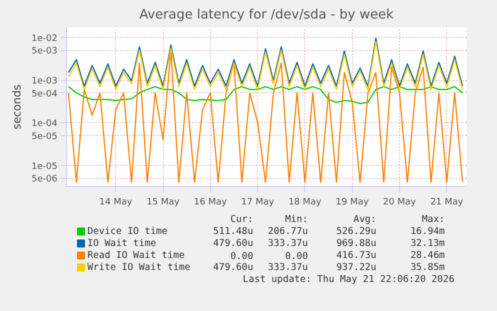  What do you see at coordinates (266, 15) in the screenshot?
I see `chart-title: Average latency for /dev/sda - by week` at bounding box center [266, 15].